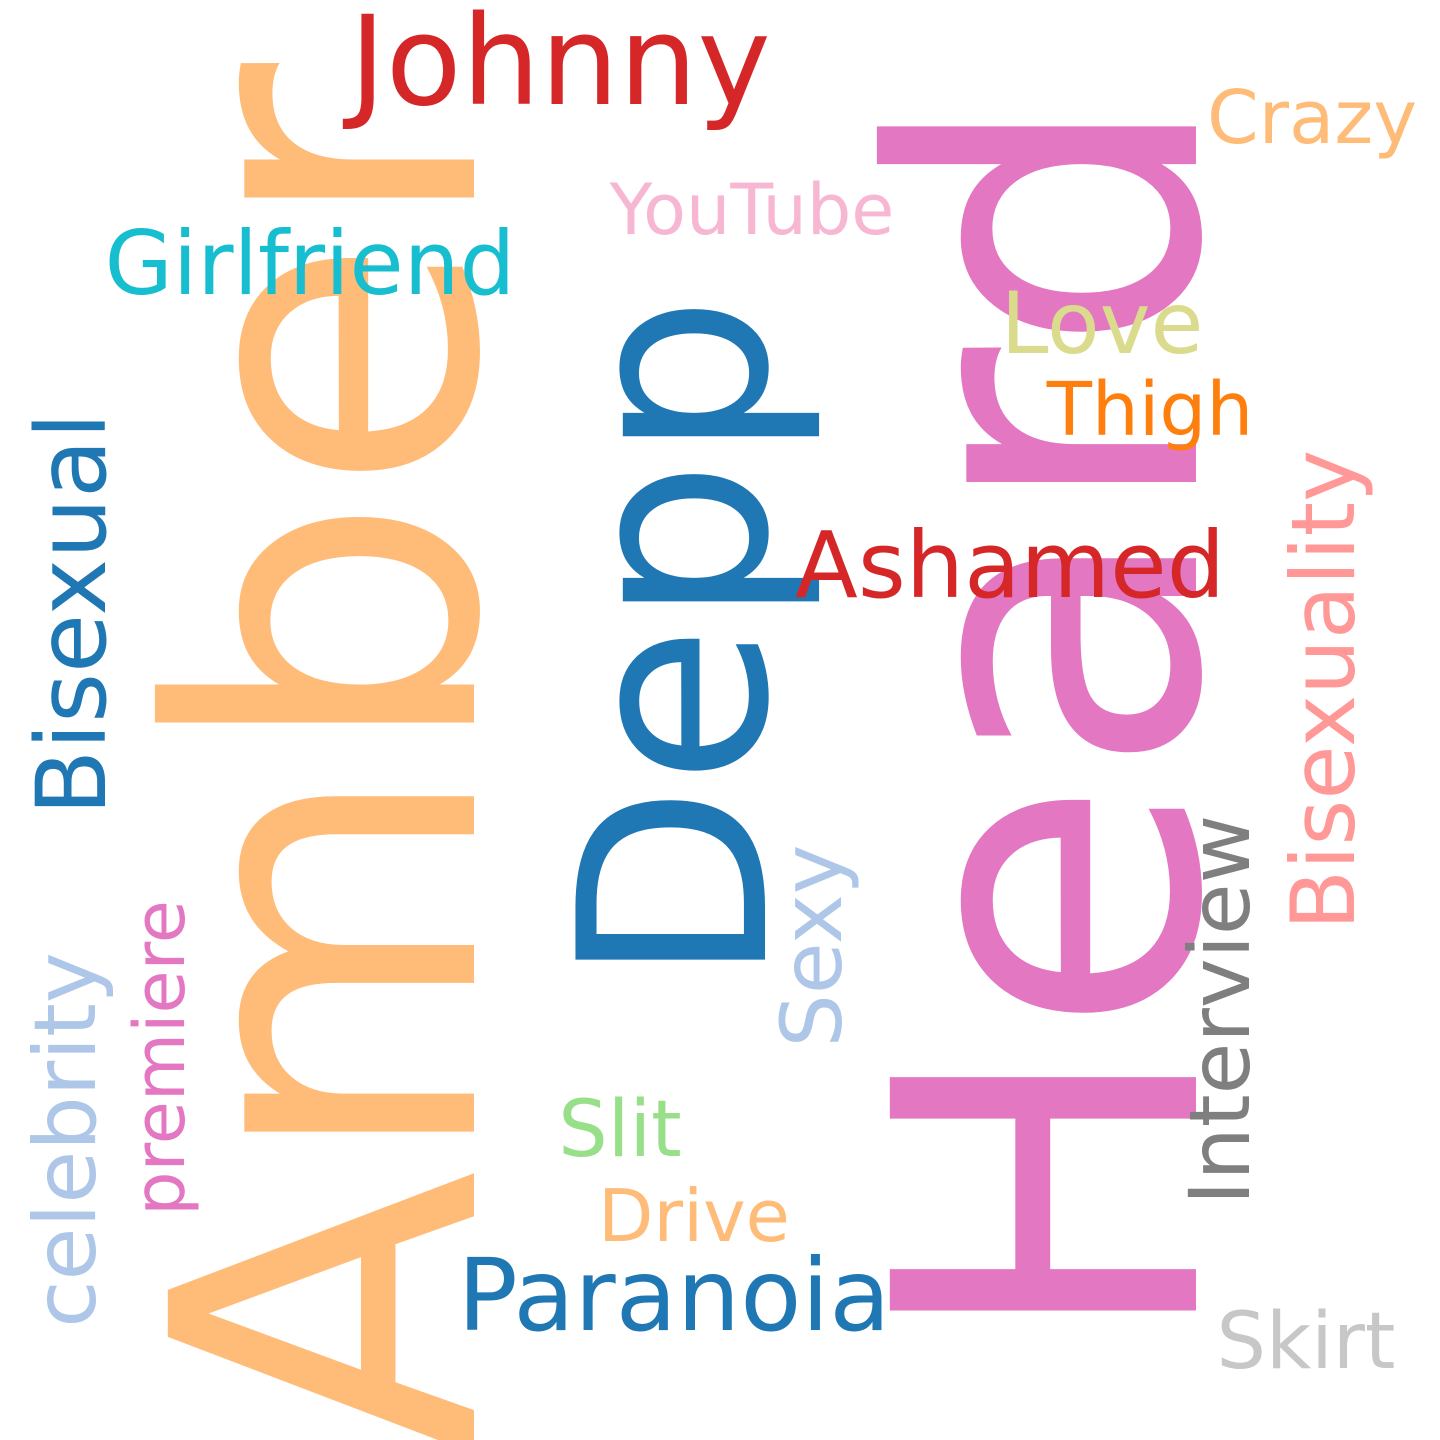 The height and width of the screenshot is (1440, 1440). Describe the element at coordinates (812, 946) in the screenshot. I see `word-sexy: Sexy` at that location.